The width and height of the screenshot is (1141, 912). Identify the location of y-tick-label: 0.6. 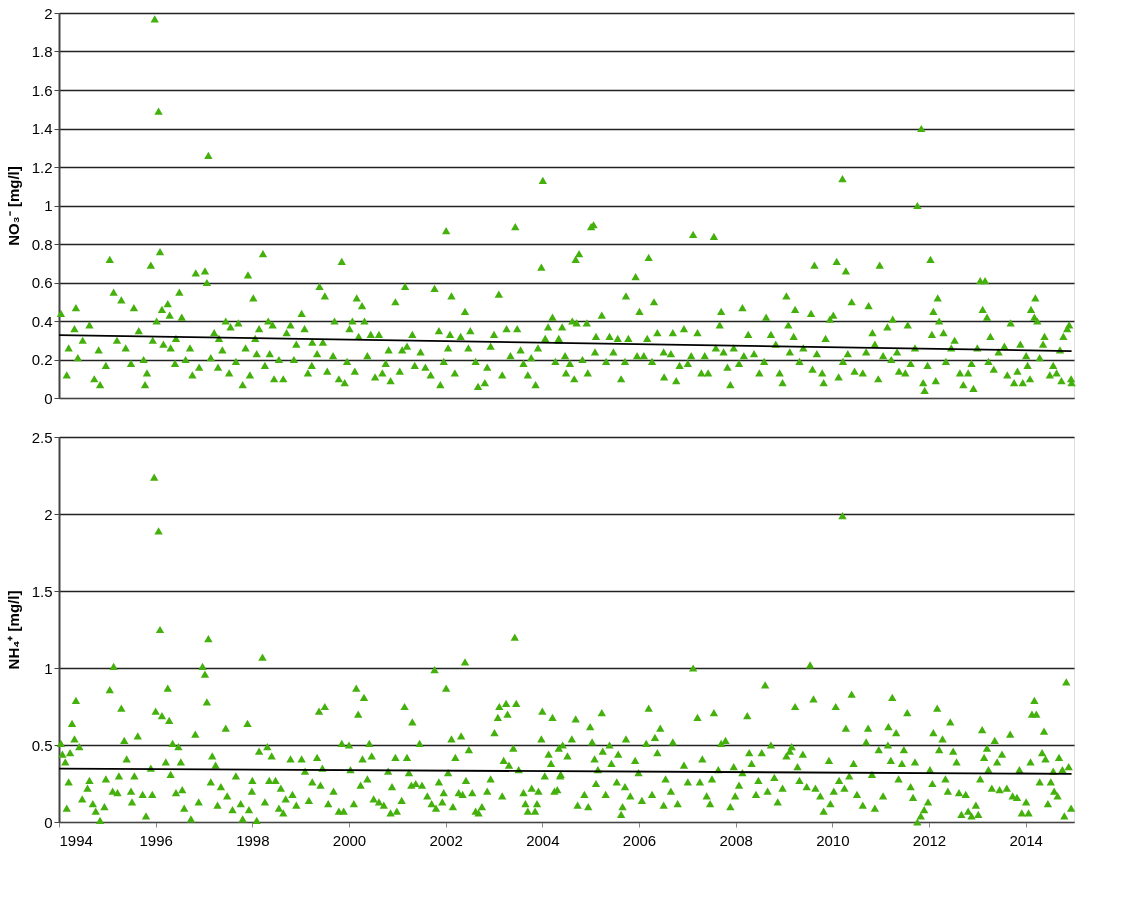
(42, 282).